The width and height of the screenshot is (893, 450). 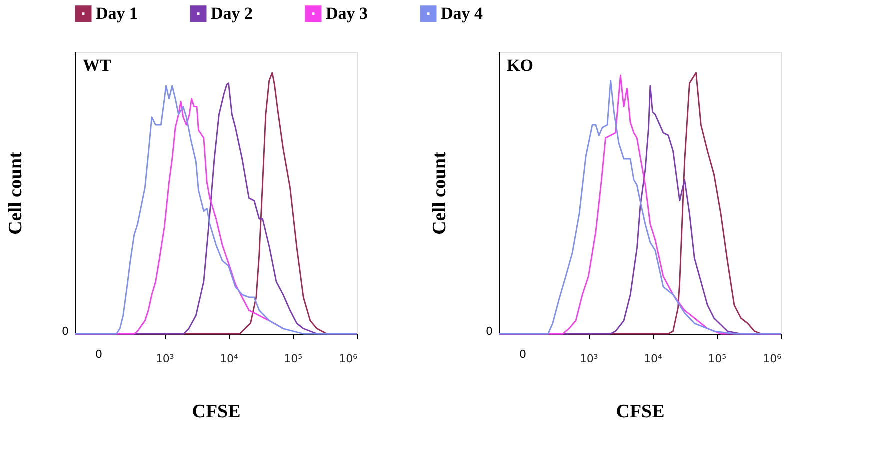 I want to click on chart-title: KO, so click(x=520, y=65).